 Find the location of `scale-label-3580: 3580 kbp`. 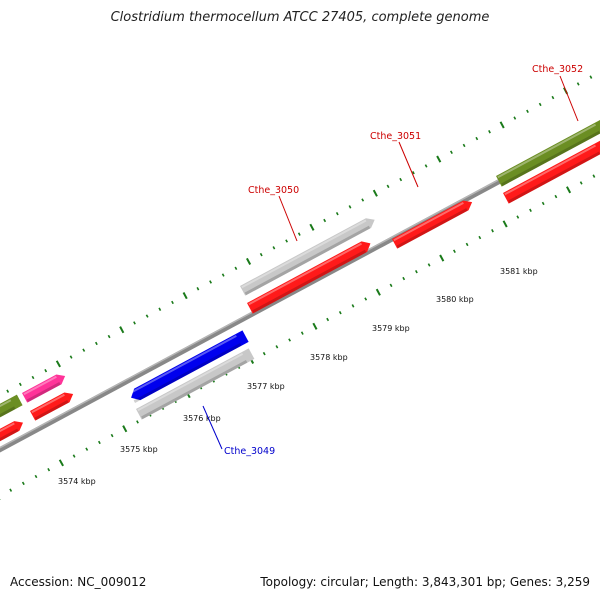

scale-label-3580: 3580 kbp is located at coordinates (455, 299).